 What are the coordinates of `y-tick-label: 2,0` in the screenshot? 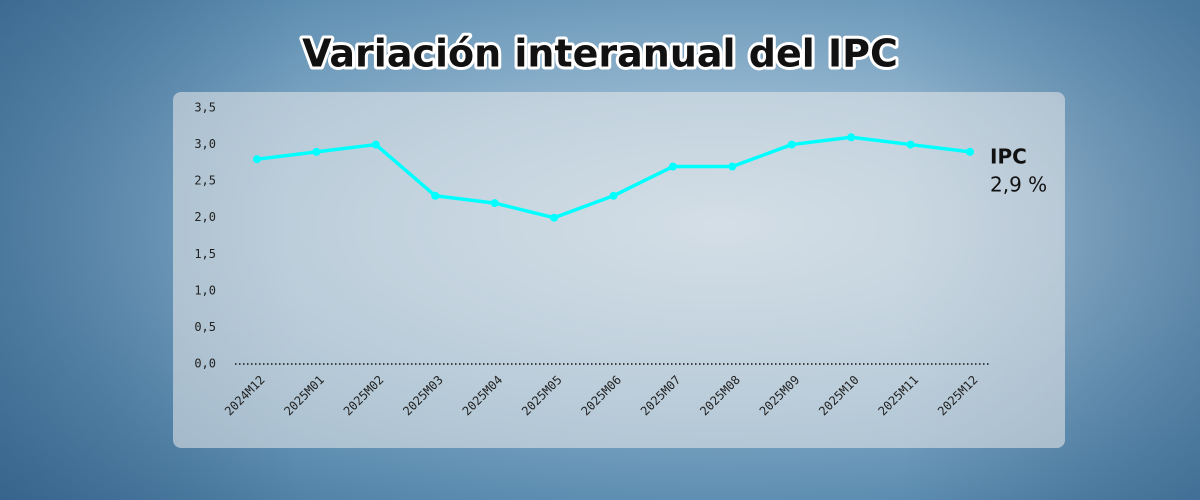 It's located at (205, 217).